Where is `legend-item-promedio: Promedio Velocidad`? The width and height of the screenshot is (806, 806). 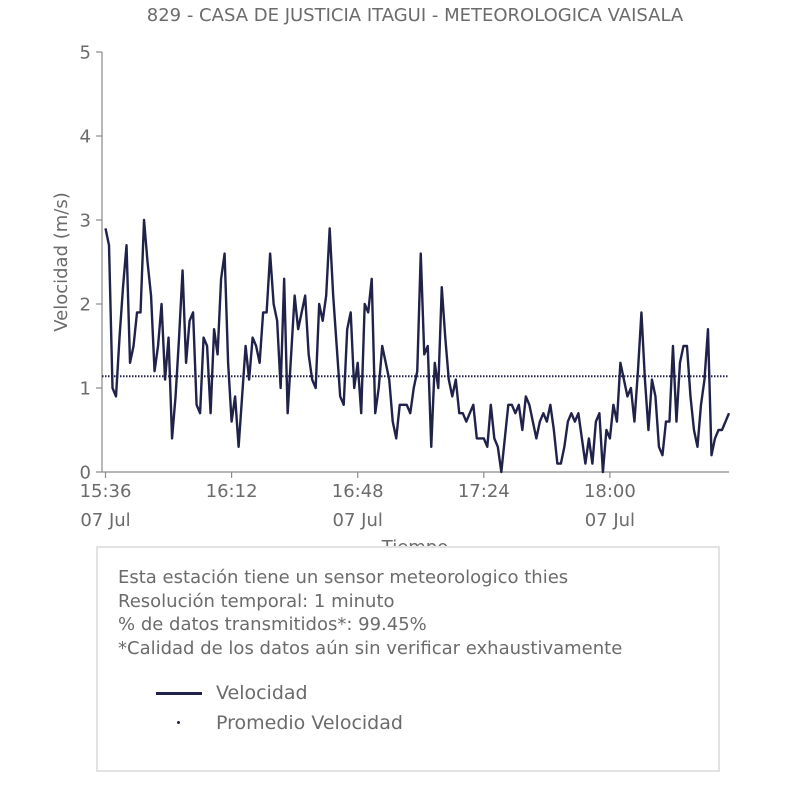 legend-item-promedio: Promedio Velocidad is located at coordinates (279, 723).